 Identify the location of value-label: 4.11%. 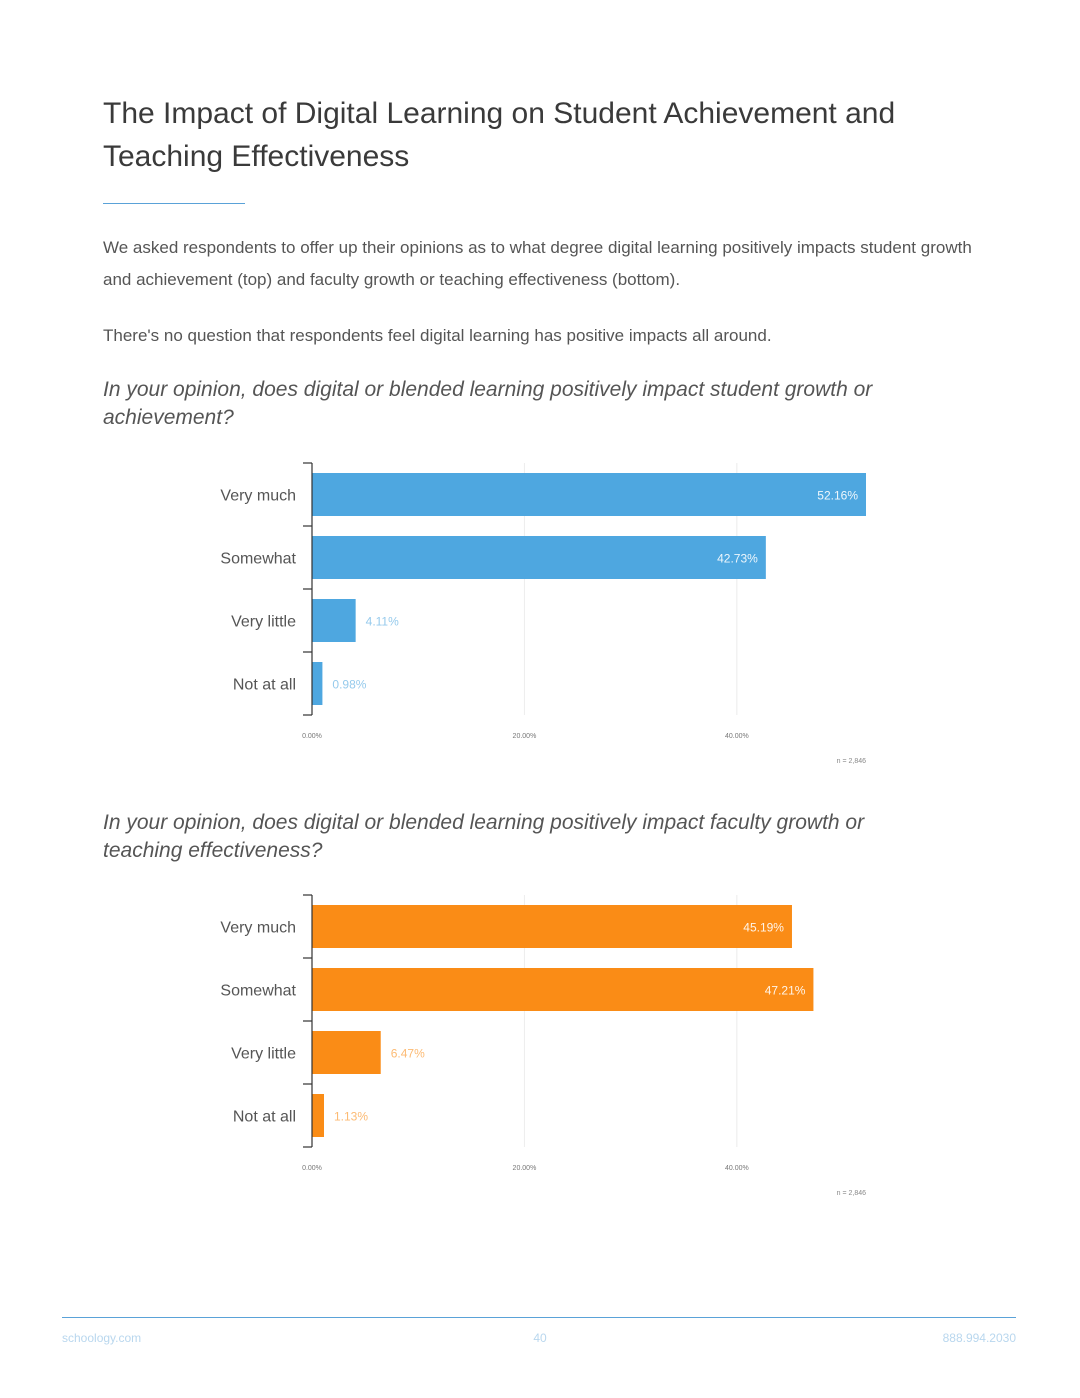
(382, 622).